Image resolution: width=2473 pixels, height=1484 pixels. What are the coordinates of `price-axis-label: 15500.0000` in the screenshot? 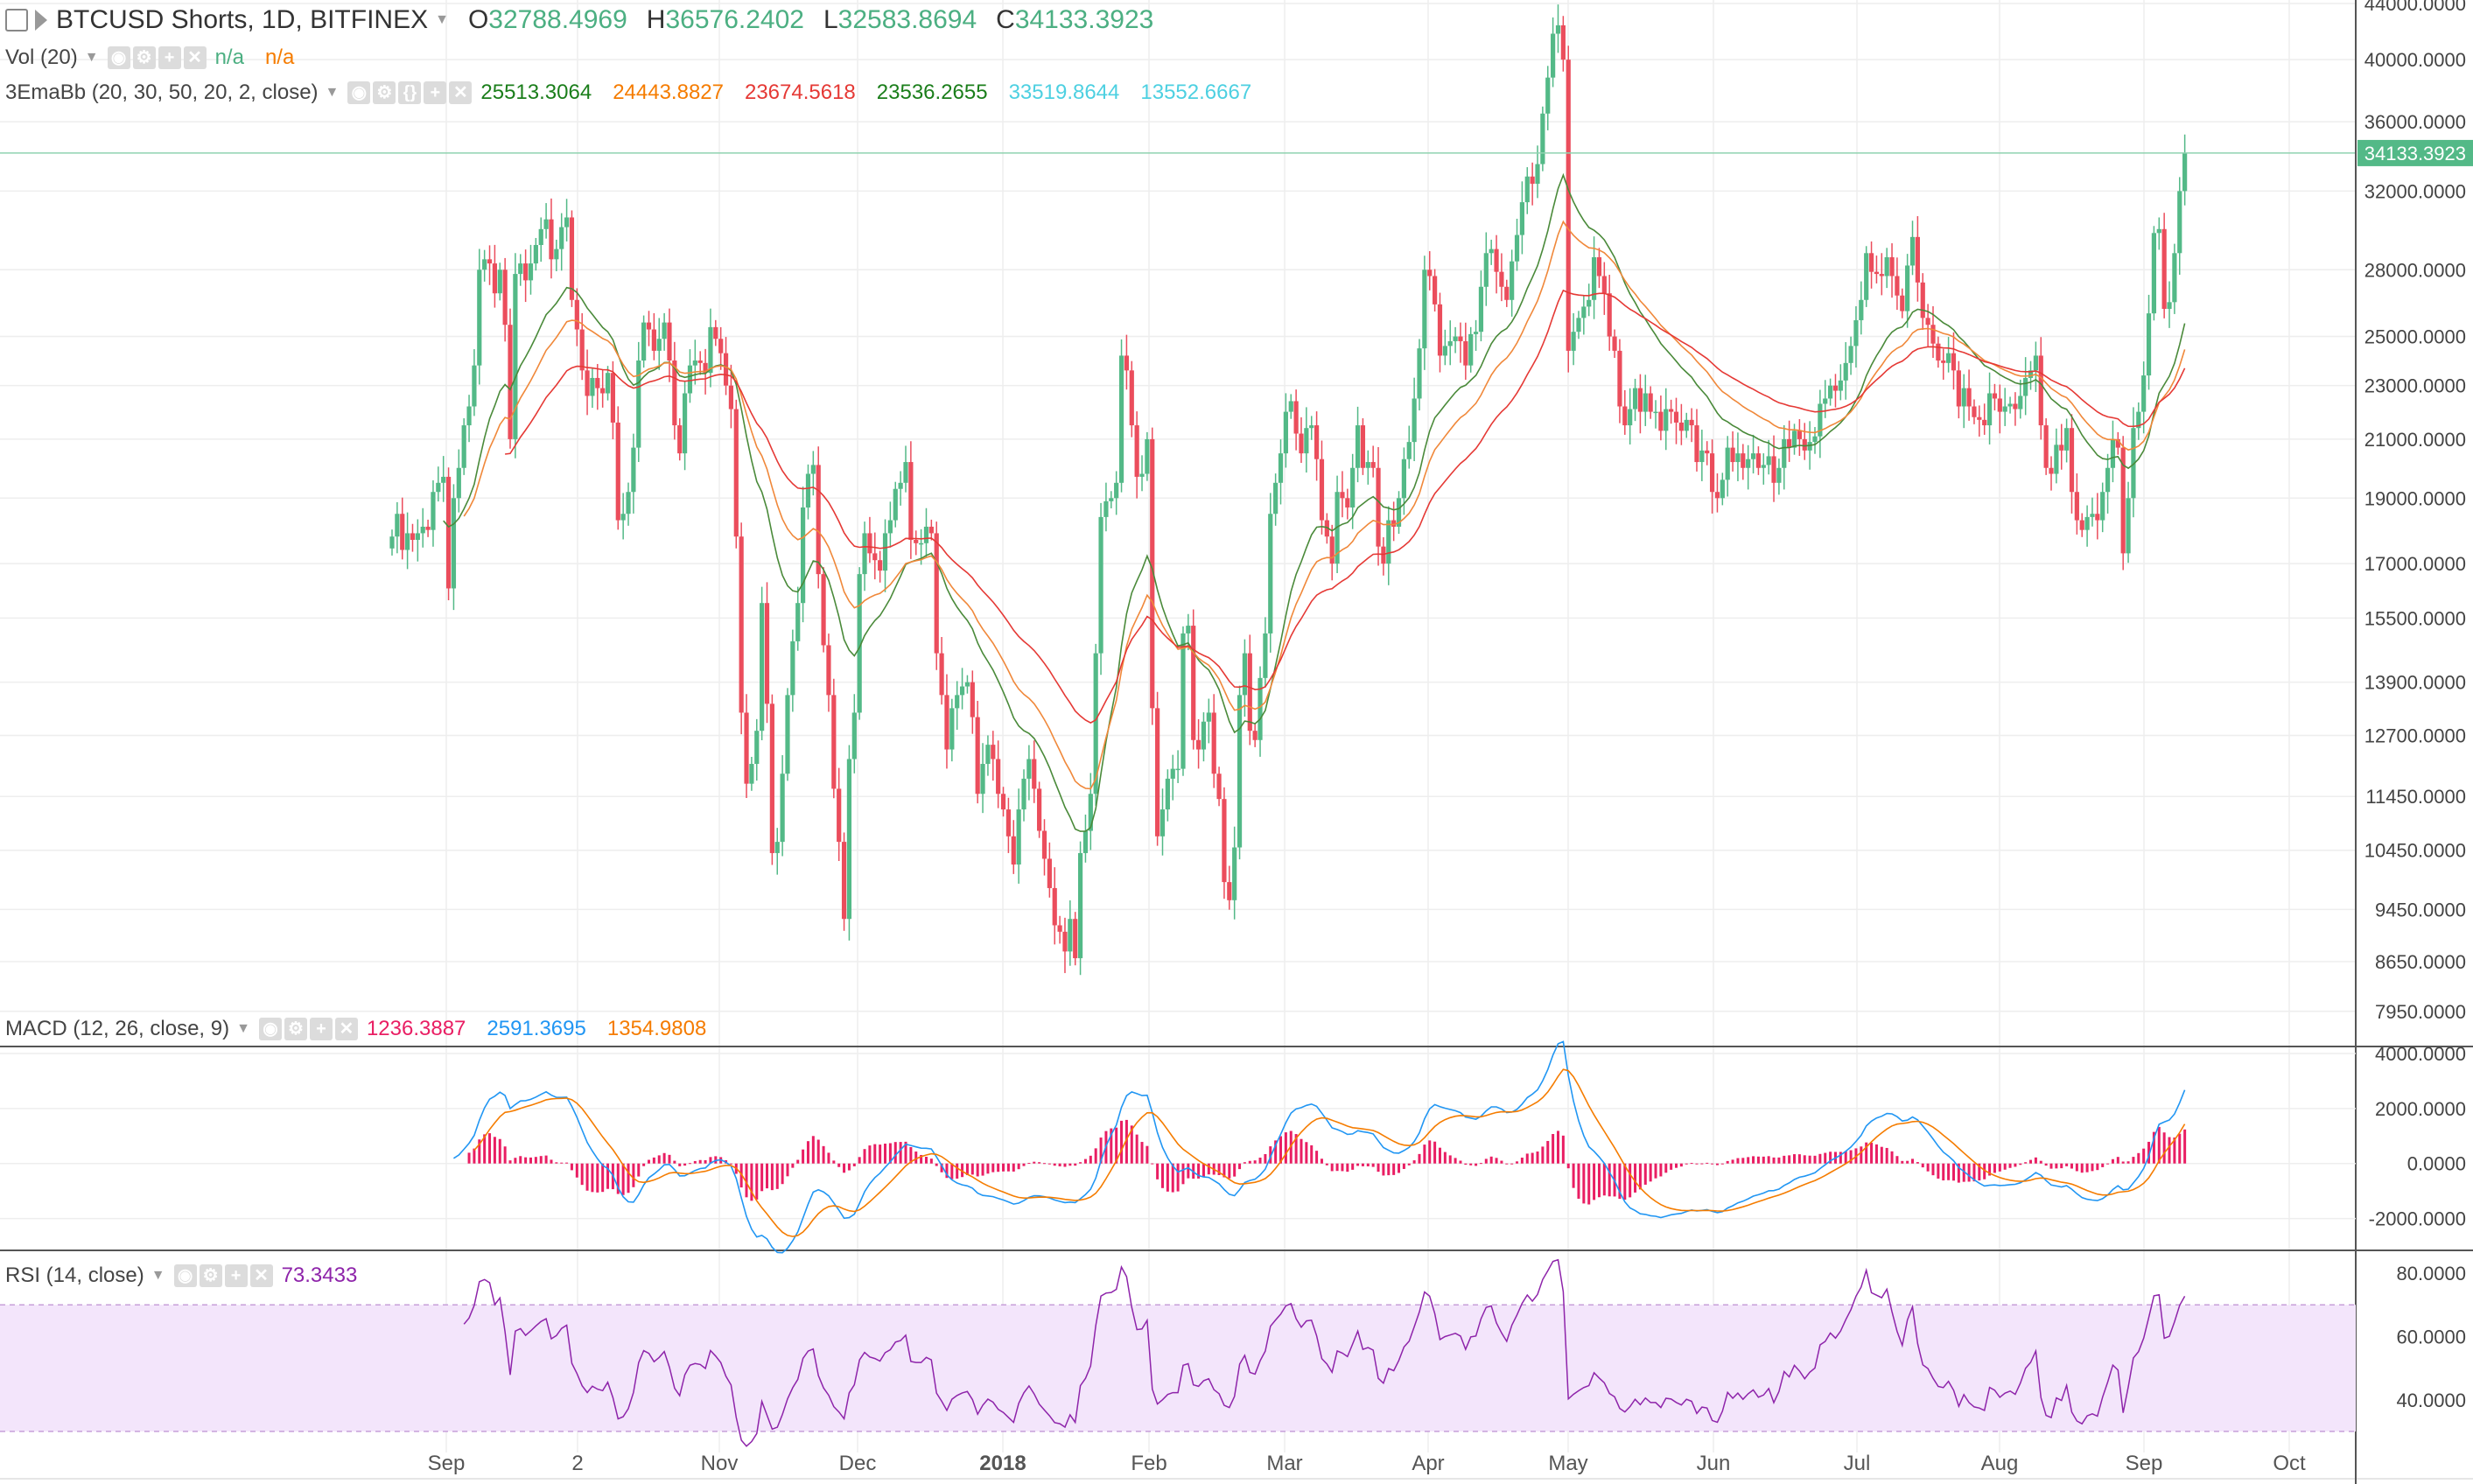 It's located at (2415, 618).